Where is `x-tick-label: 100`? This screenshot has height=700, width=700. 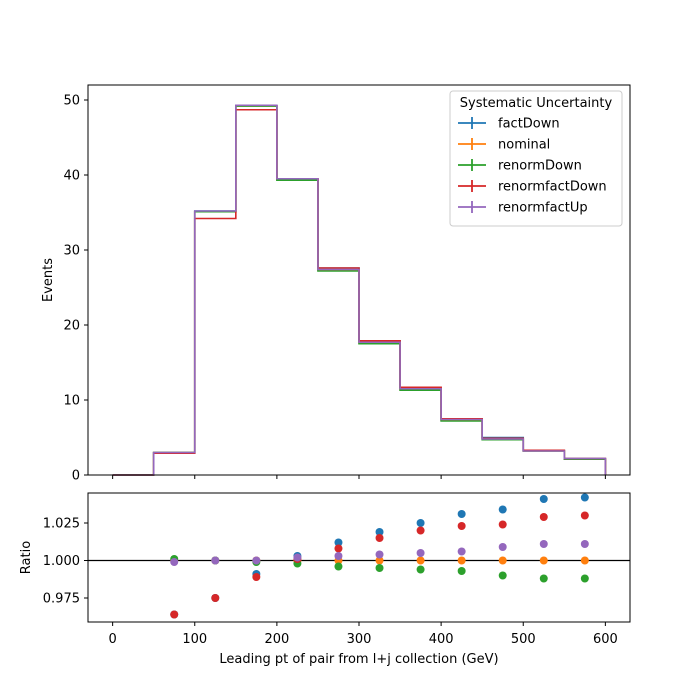 x-tick-label: 100 is located at coordinates (194, 639).